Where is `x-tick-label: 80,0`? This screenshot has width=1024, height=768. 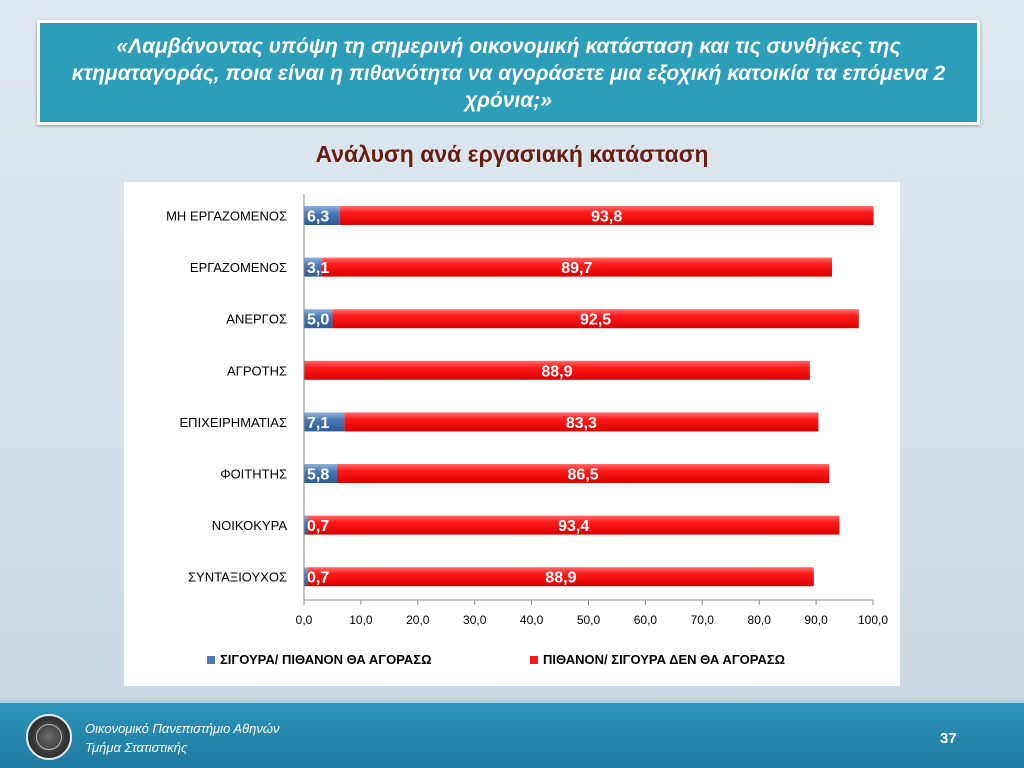
x-tick-label: 80,0 is located at coordinates (760, 620).